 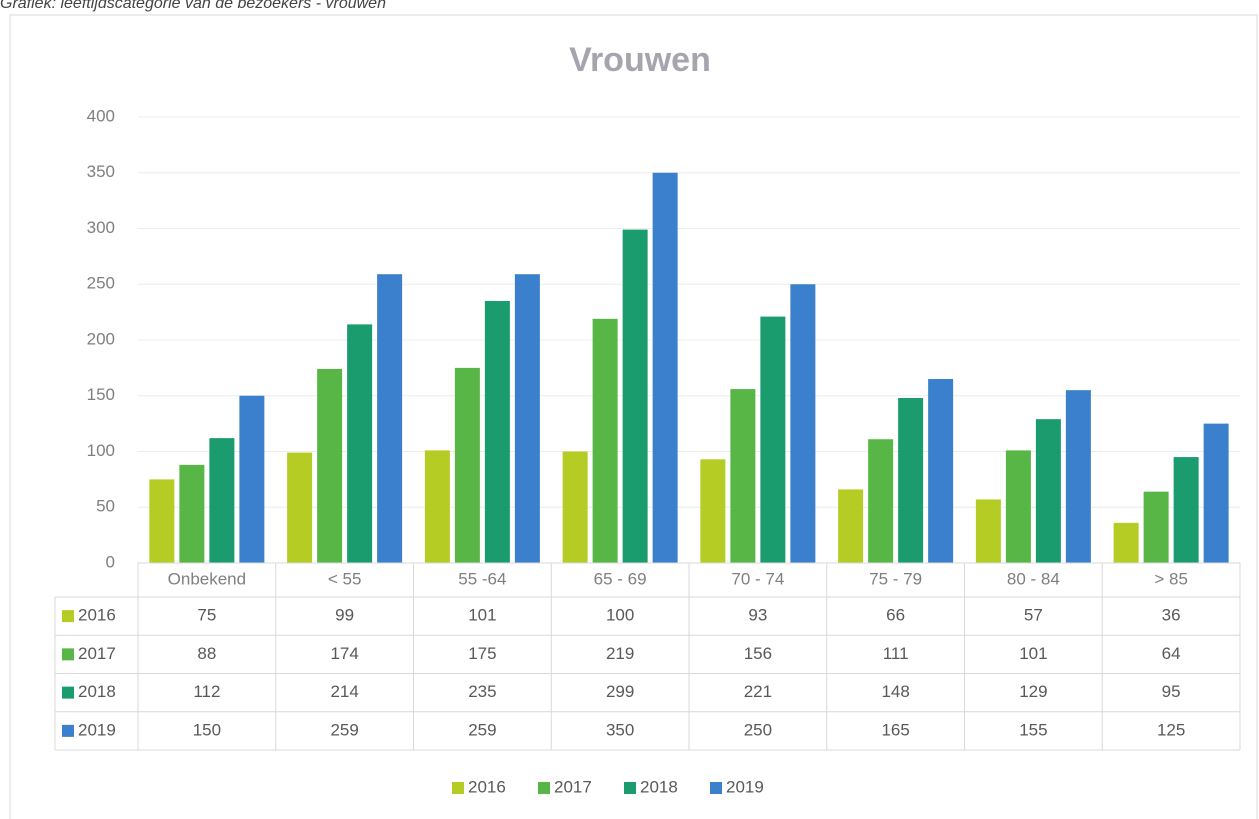 I want to click on x-tick-label: 75 - 79, so click(x=895, y=578).